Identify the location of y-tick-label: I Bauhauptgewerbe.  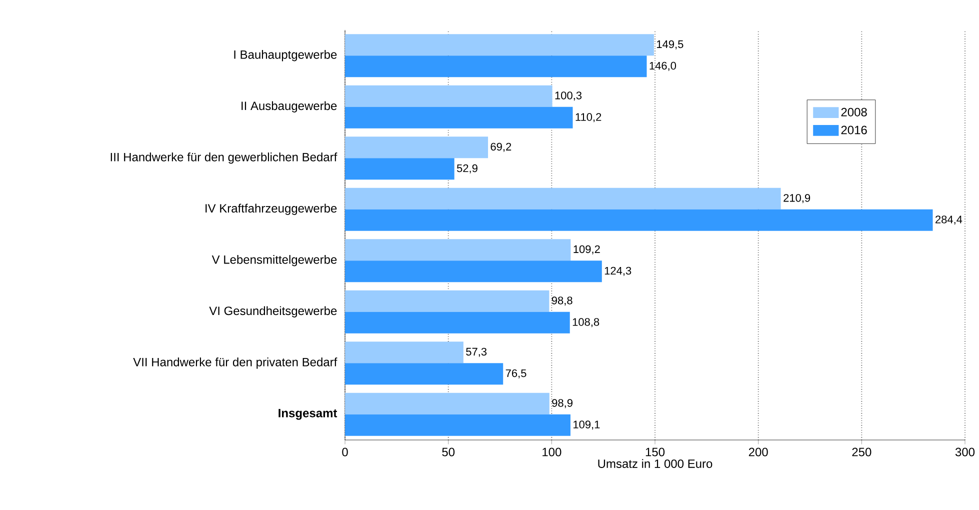
(285, 56).